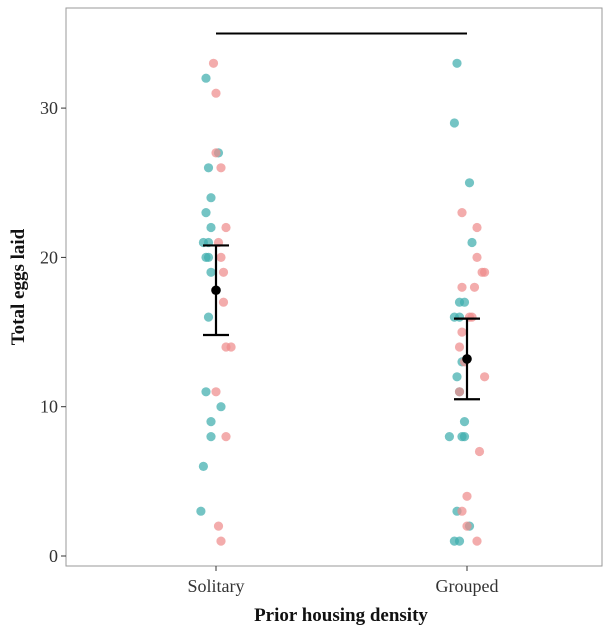  Describe the element at coordinates (341, 322) in the screenshot. I see `summary-layer` at that location.